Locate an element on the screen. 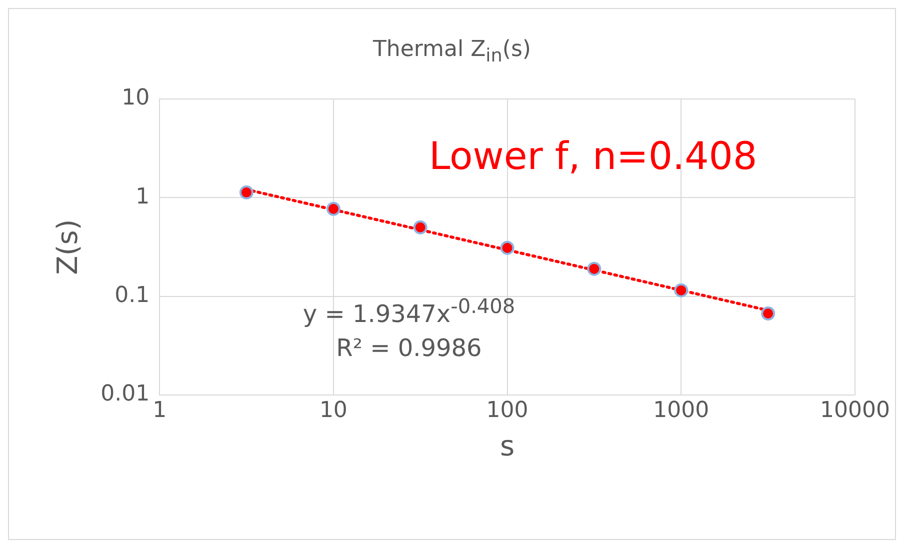 The height and width of the screenshot is (548, 904). x-axis-title: s is located at coordinates (507, 445).